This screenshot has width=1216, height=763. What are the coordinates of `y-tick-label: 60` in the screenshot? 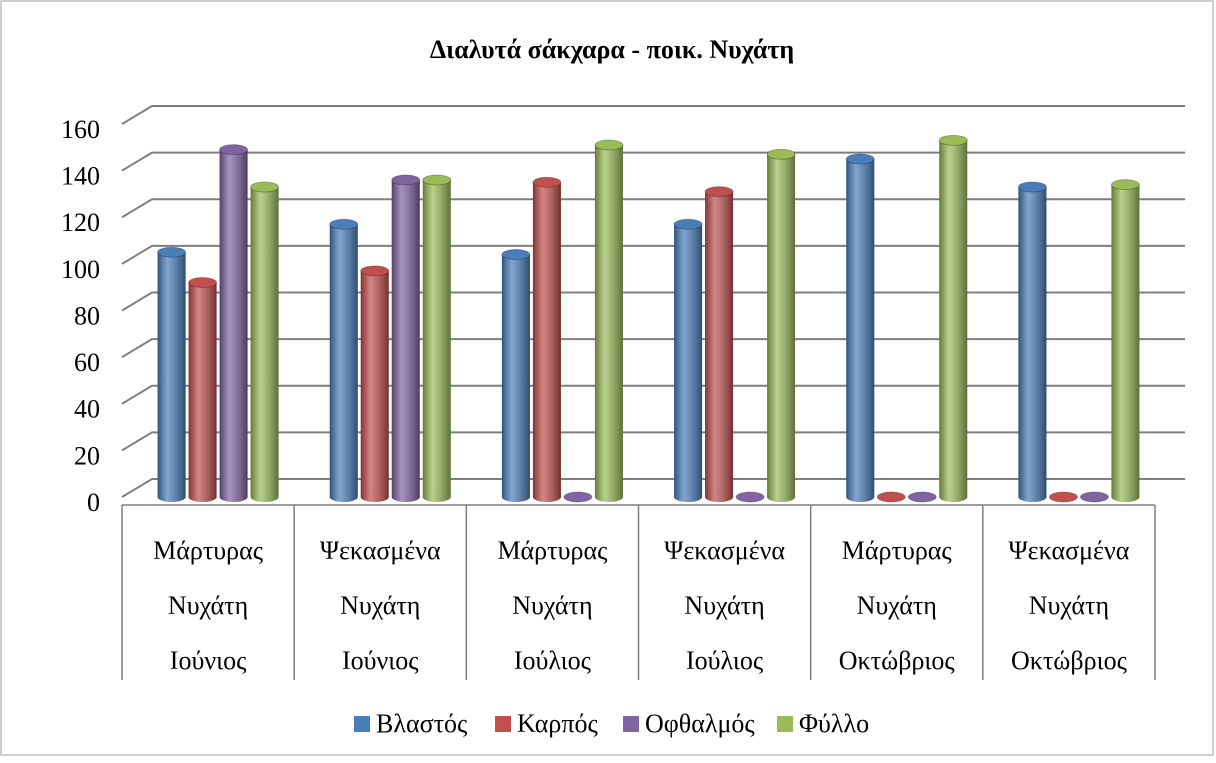 It's located at (87, 362).